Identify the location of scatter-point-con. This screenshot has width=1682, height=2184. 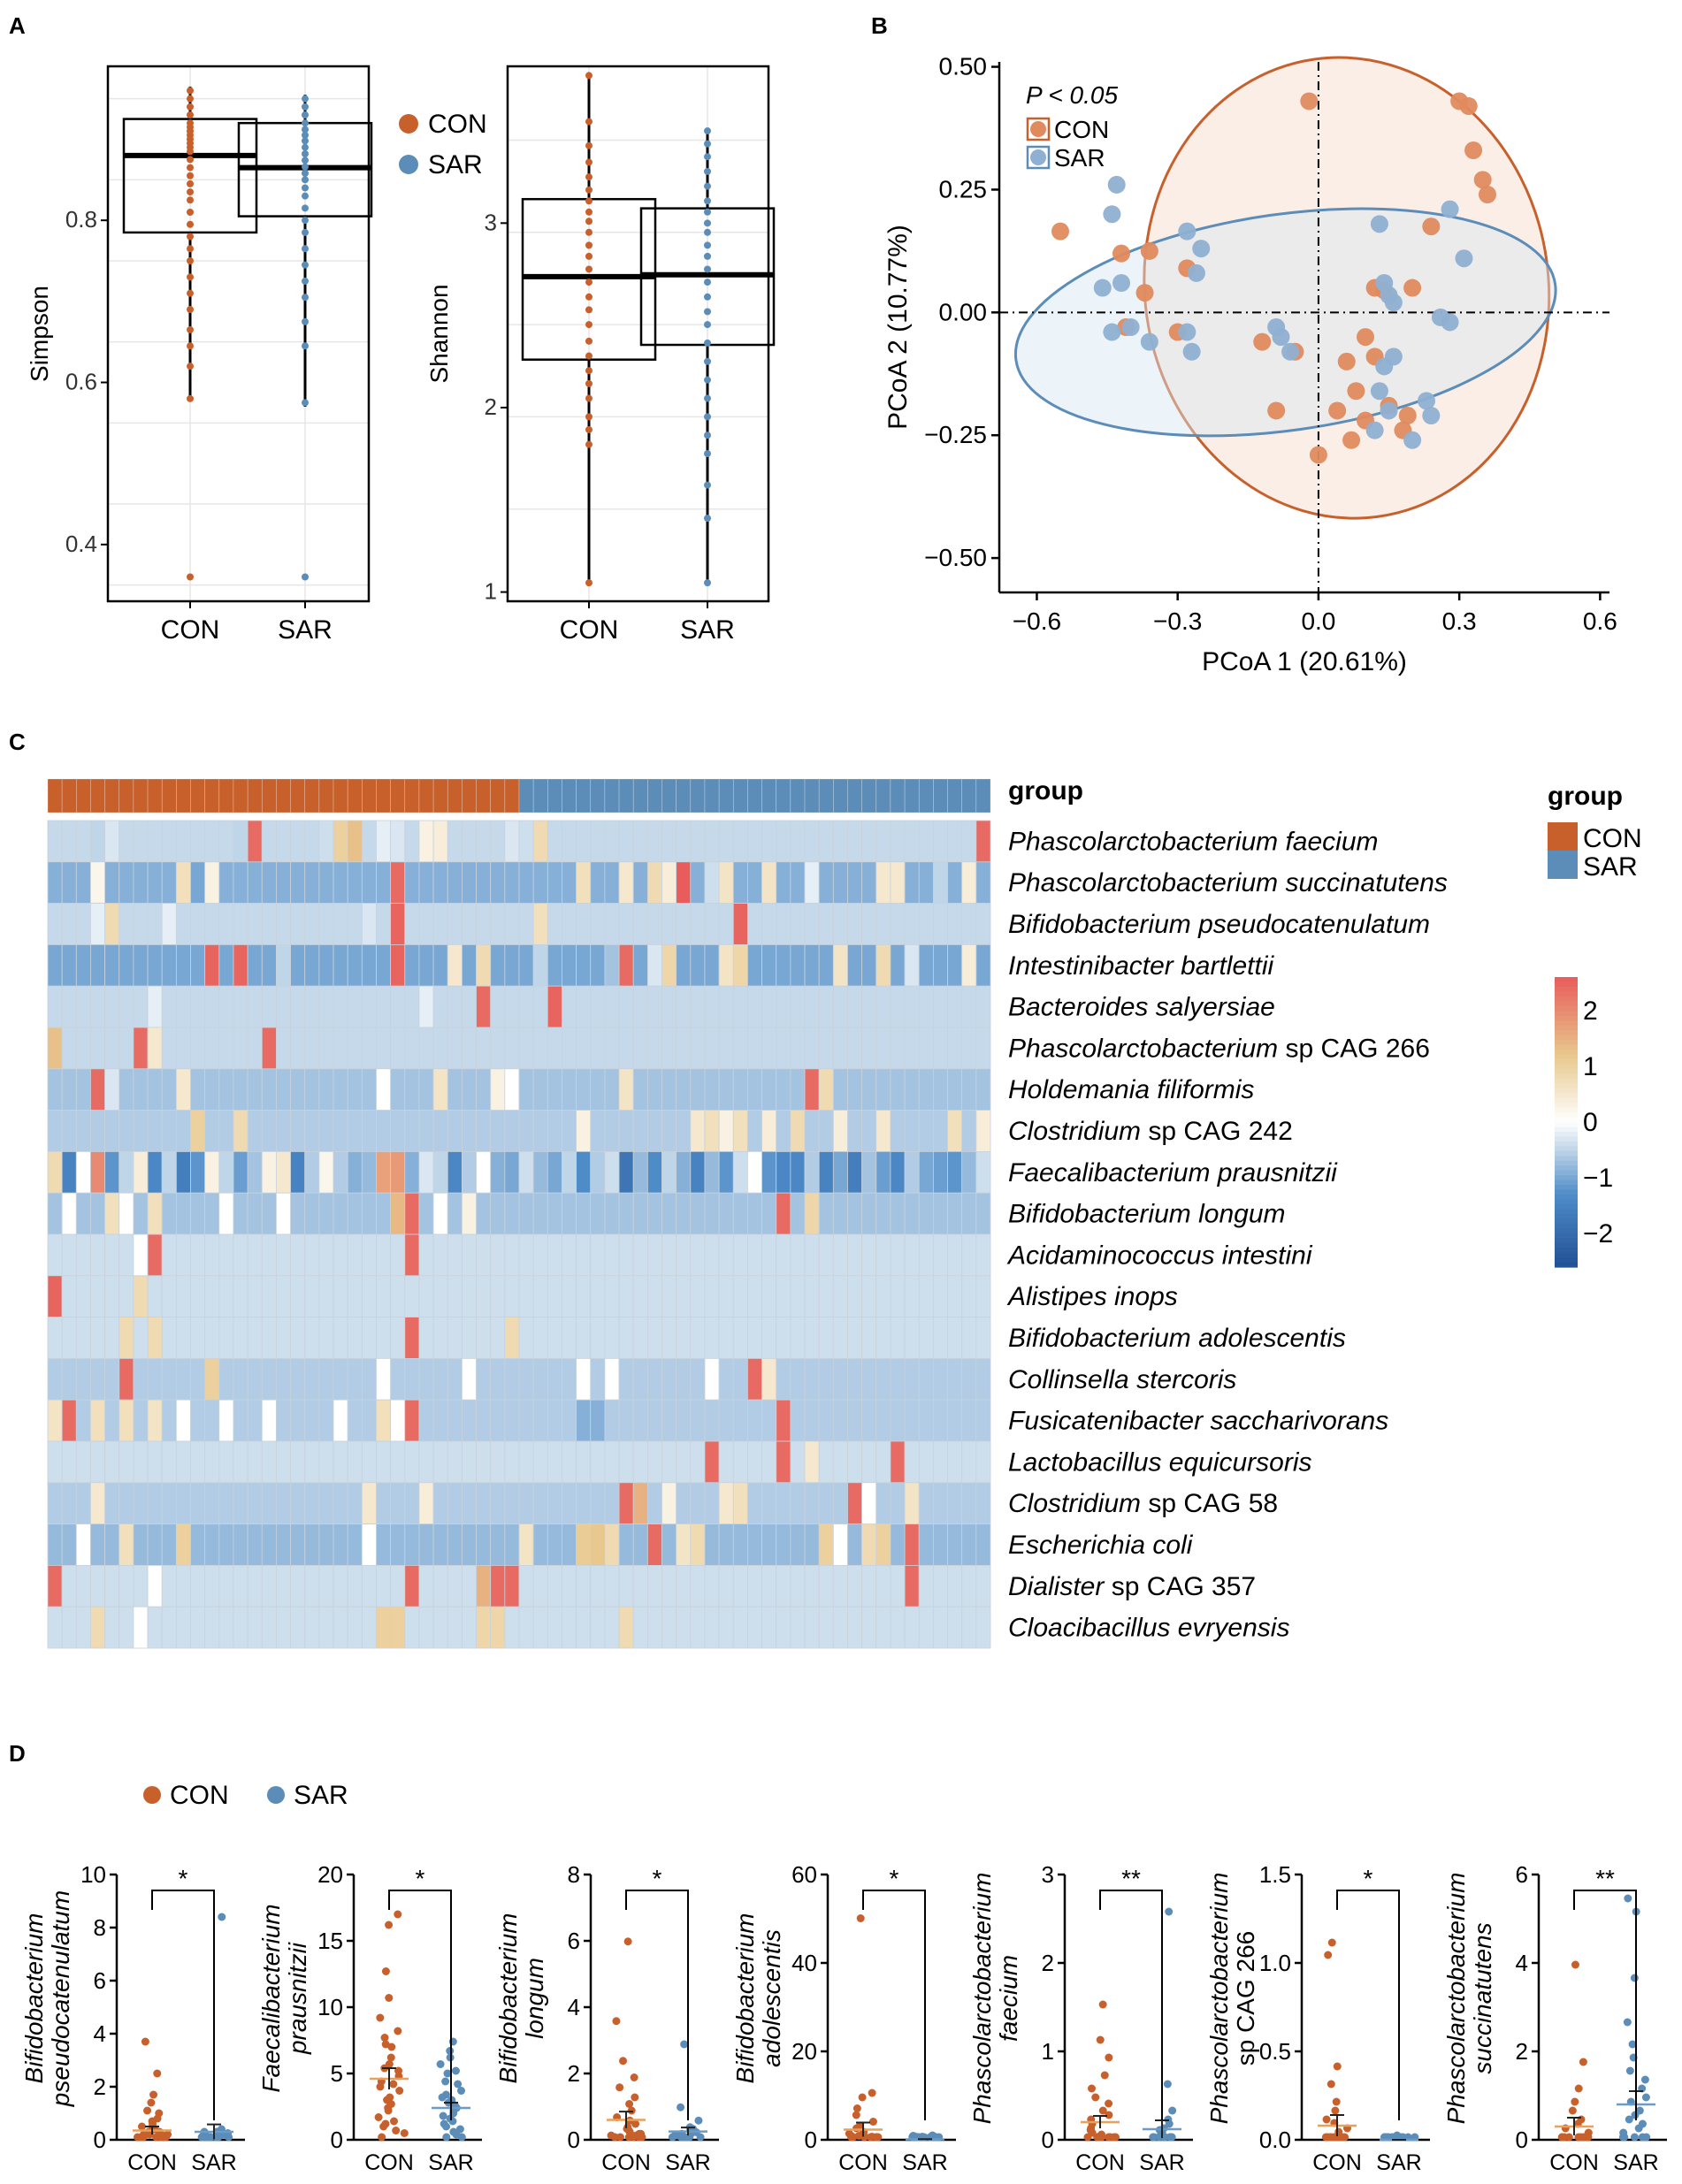
(1432, 227).